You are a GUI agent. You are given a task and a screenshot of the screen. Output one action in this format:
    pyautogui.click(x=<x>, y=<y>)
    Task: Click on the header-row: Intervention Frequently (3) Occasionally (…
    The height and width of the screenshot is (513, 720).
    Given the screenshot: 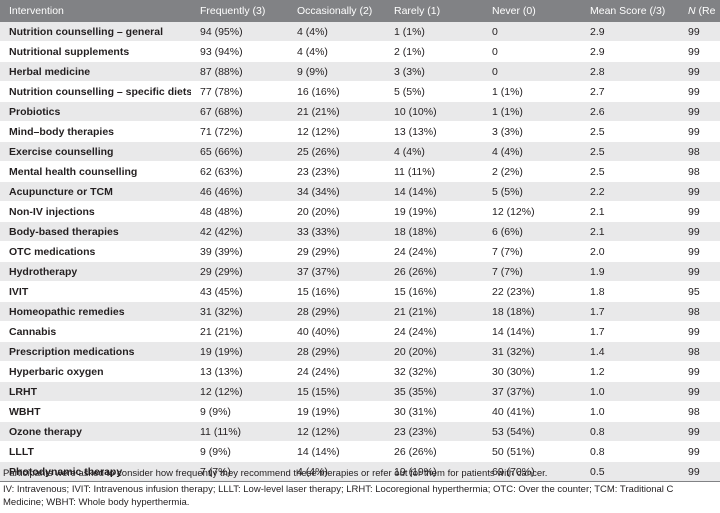 What is the action you would take?
    pyautogui.click(x=360, y=11)
    